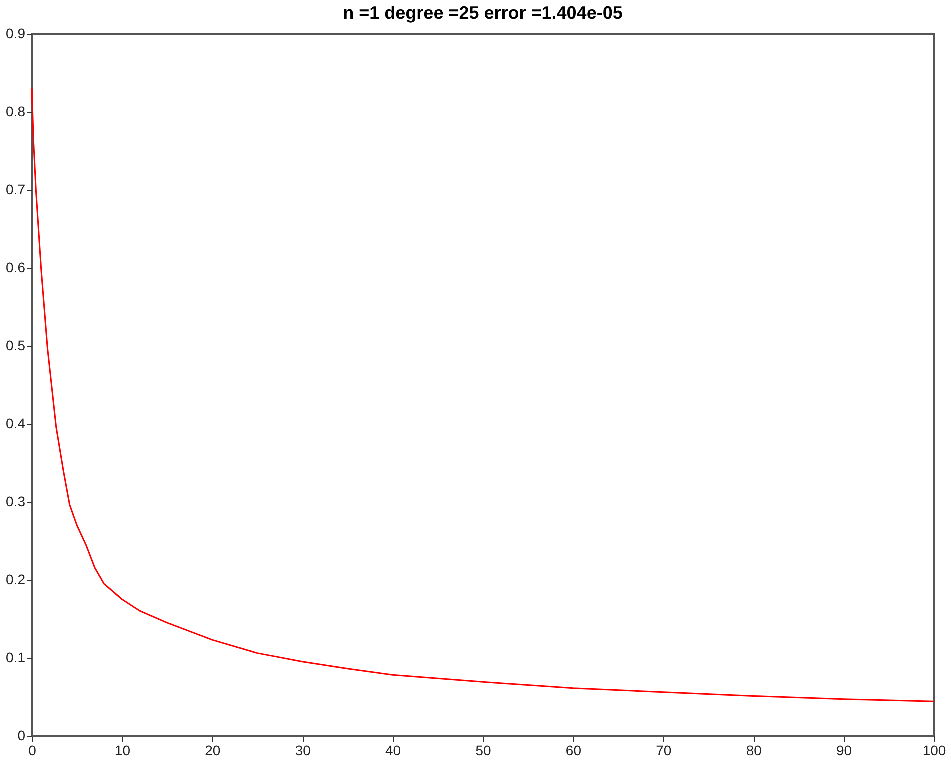 The width and height of the screenshot is (951, 763). Describe the element at coordinates (483, 13) in the screenshot. I see `chart-title: n =1 degree =25 error =1.404e-05` at that location.